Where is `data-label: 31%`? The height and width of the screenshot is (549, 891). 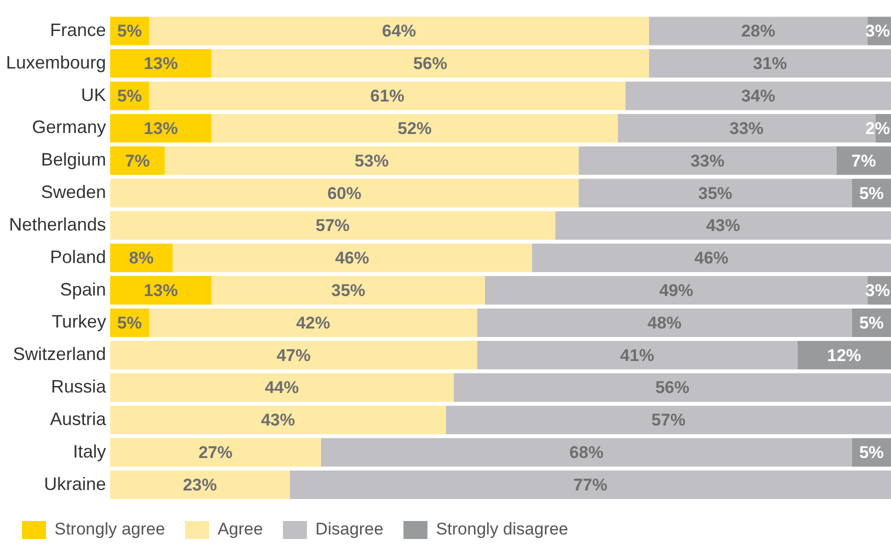
data-label: 31% is located at coordinates (769, 64).